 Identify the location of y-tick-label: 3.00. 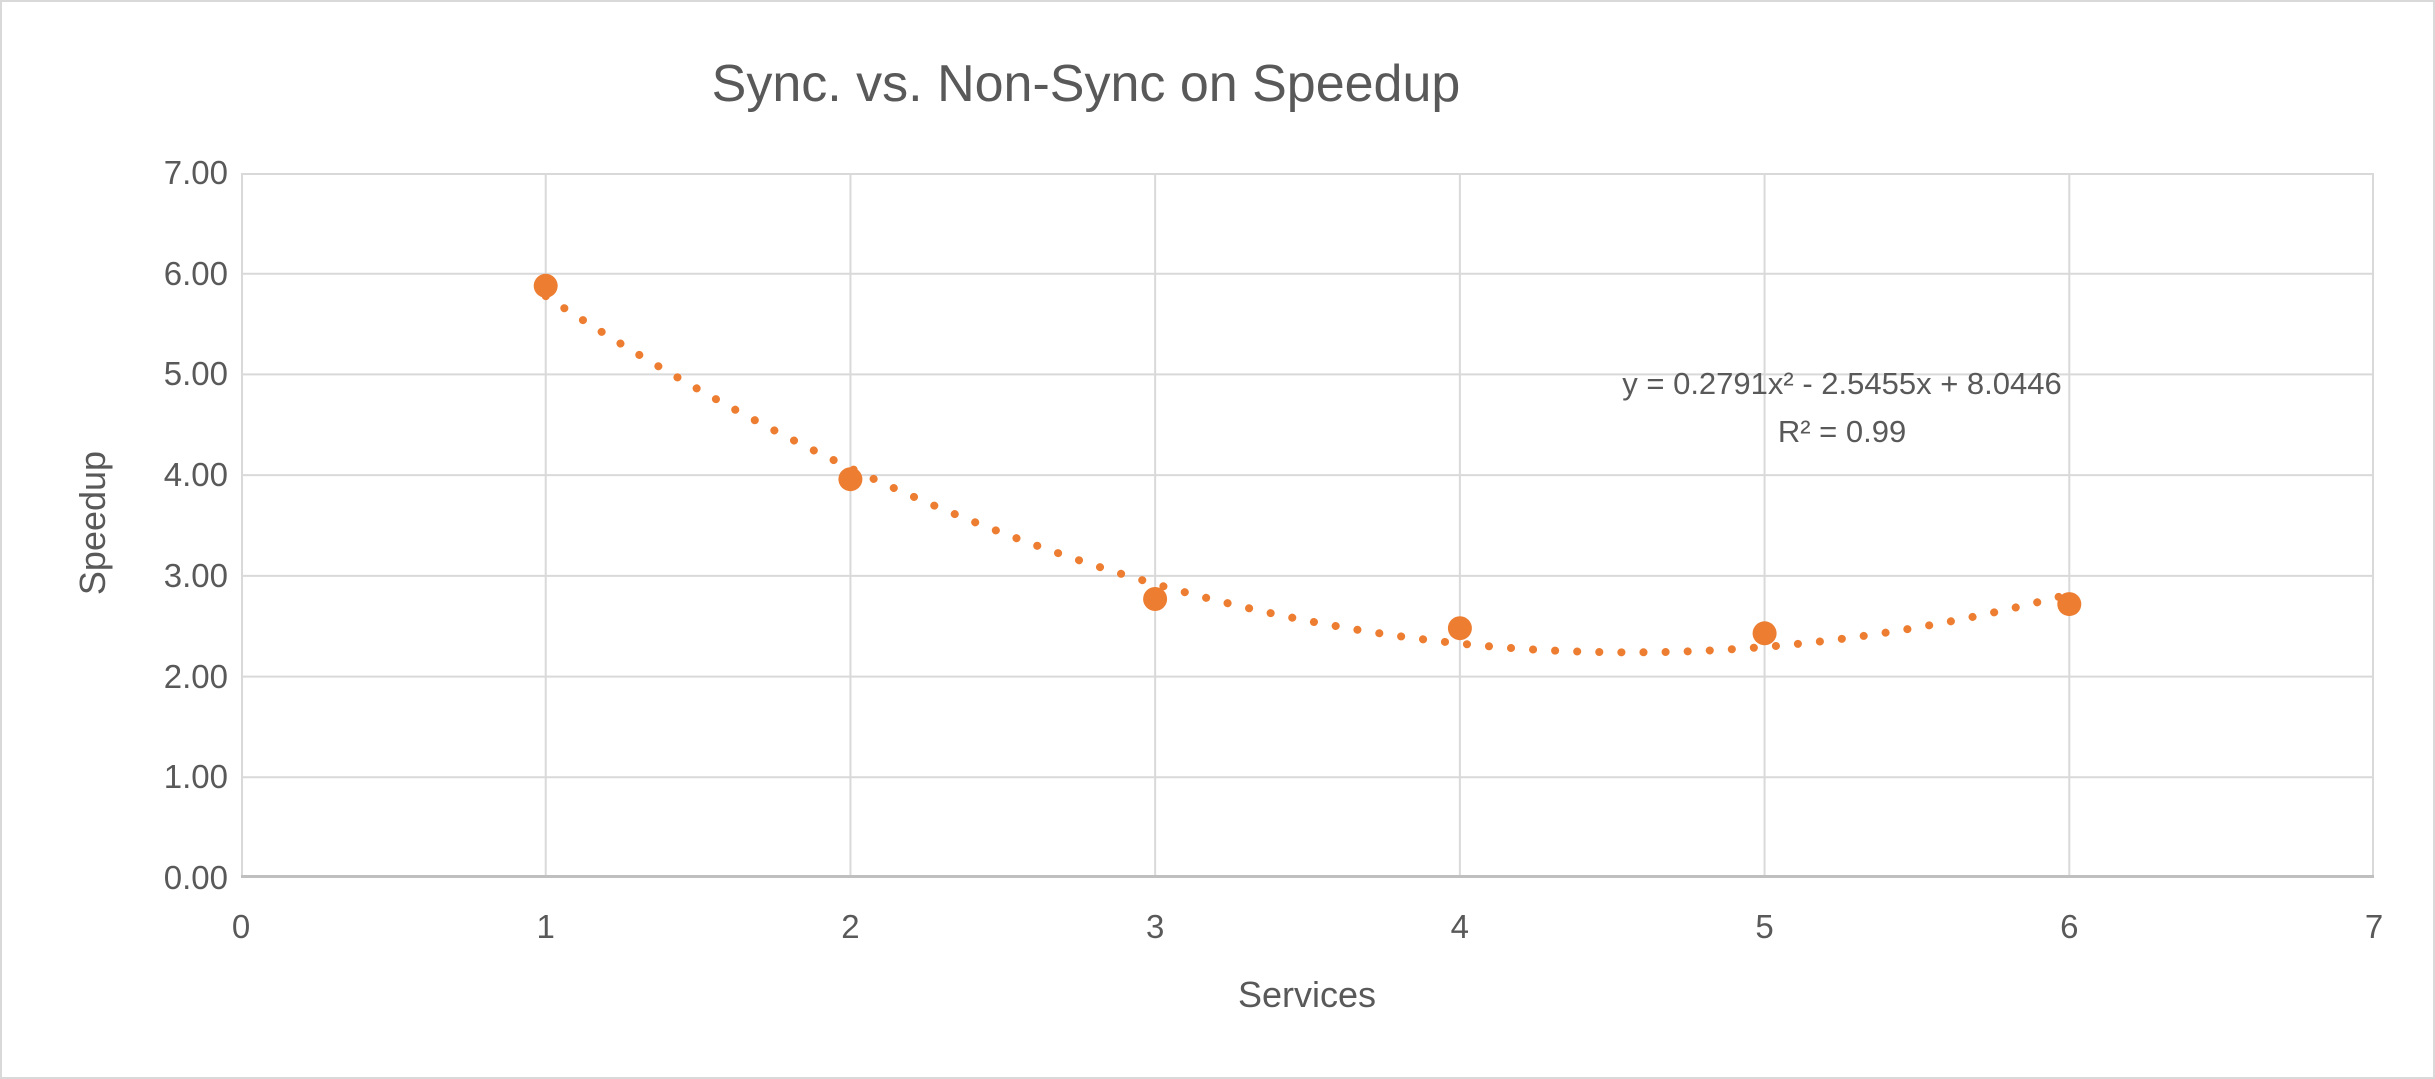
(195, 575).